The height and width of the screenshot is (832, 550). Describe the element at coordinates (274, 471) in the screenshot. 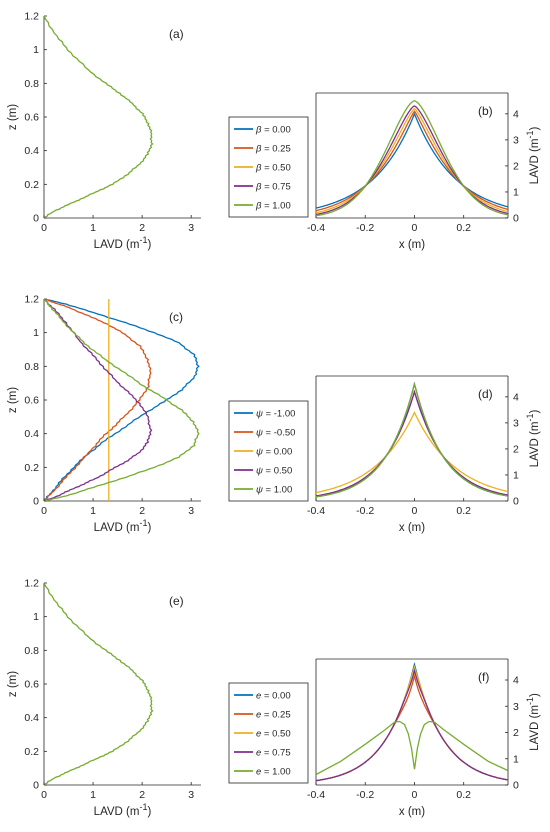

I see `legend-entry: ψ = 0.50` at that location.